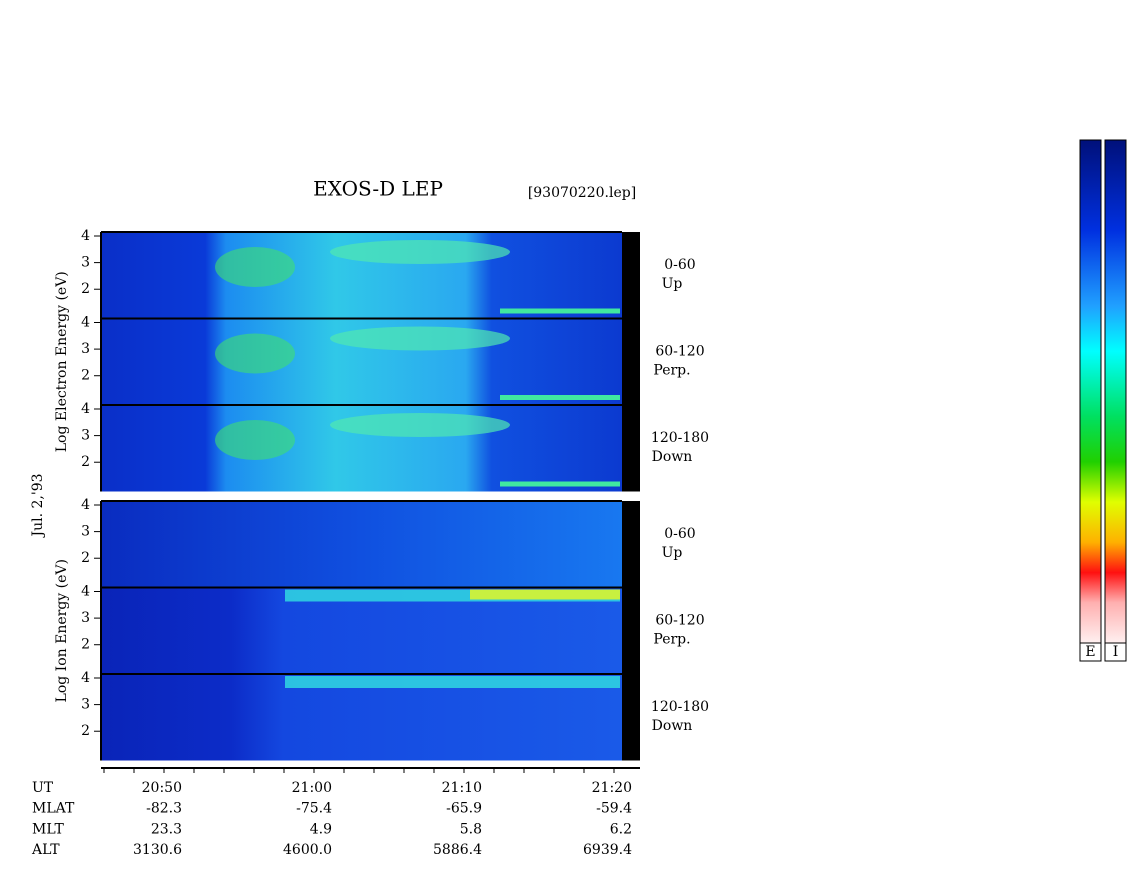 The height and width of the screenshot is (879, 1130). Describe the element at coordinates (62, 361) in the screenshot. I see `species-label: Log Electron Energy (eV)` at that location.